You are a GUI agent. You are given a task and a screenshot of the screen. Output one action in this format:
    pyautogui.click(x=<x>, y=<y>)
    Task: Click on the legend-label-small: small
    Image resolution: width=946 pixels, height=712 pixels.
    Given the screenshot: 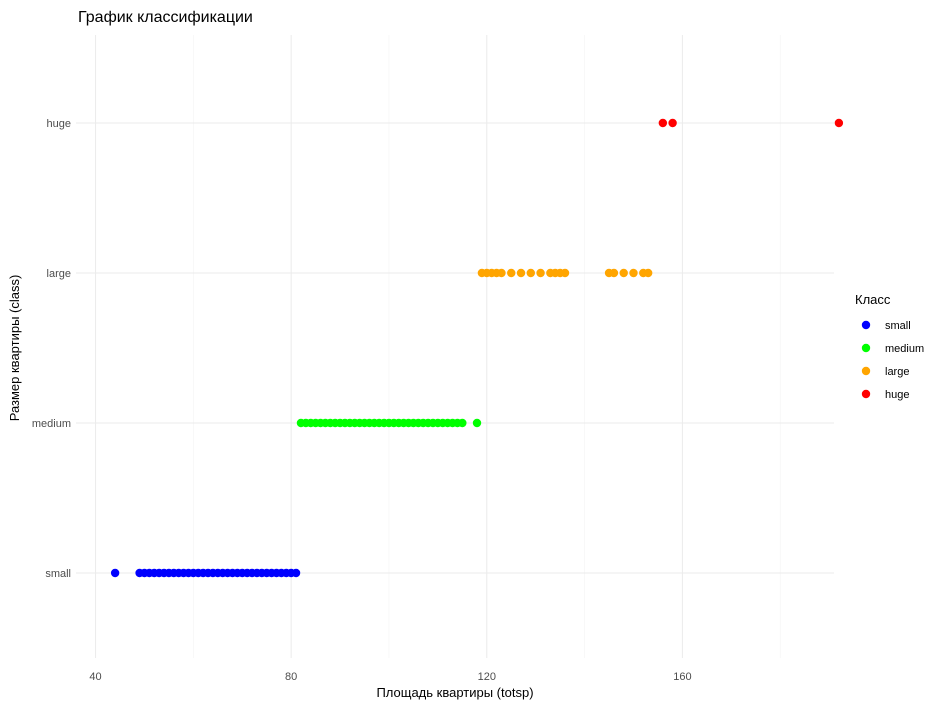 What is the action you would take?
    pyautogui.click(x=898, y=326)
    